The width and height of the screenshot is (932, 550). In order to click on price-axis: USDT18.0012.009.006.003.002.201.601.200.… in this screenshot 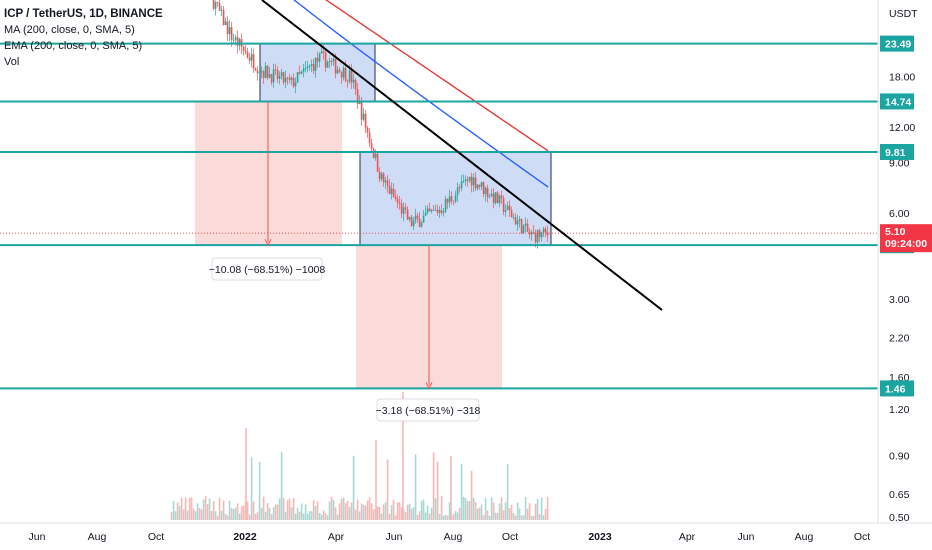, I will do `click(897, 262)`.